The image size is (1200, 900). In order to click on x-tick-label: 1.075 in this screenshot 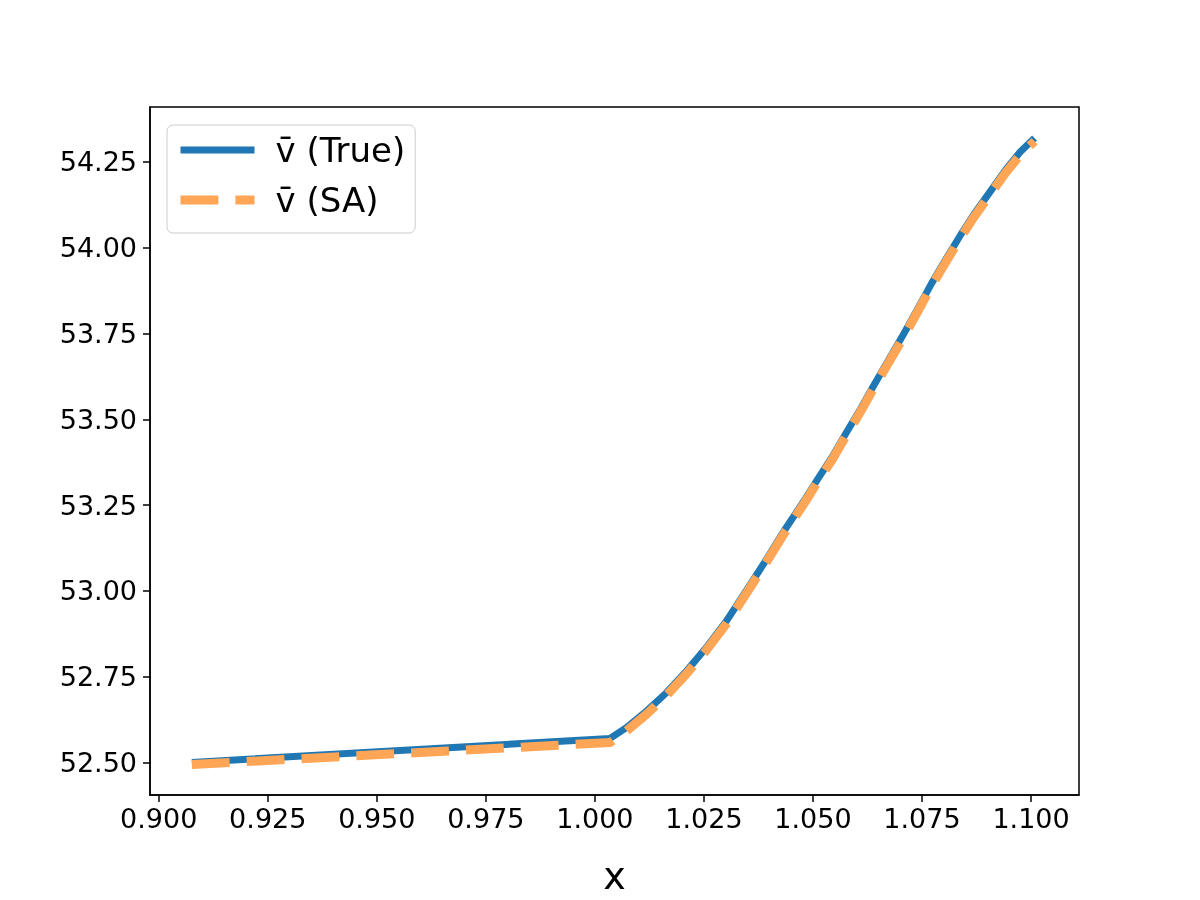, I will do `click(922, 818)`.